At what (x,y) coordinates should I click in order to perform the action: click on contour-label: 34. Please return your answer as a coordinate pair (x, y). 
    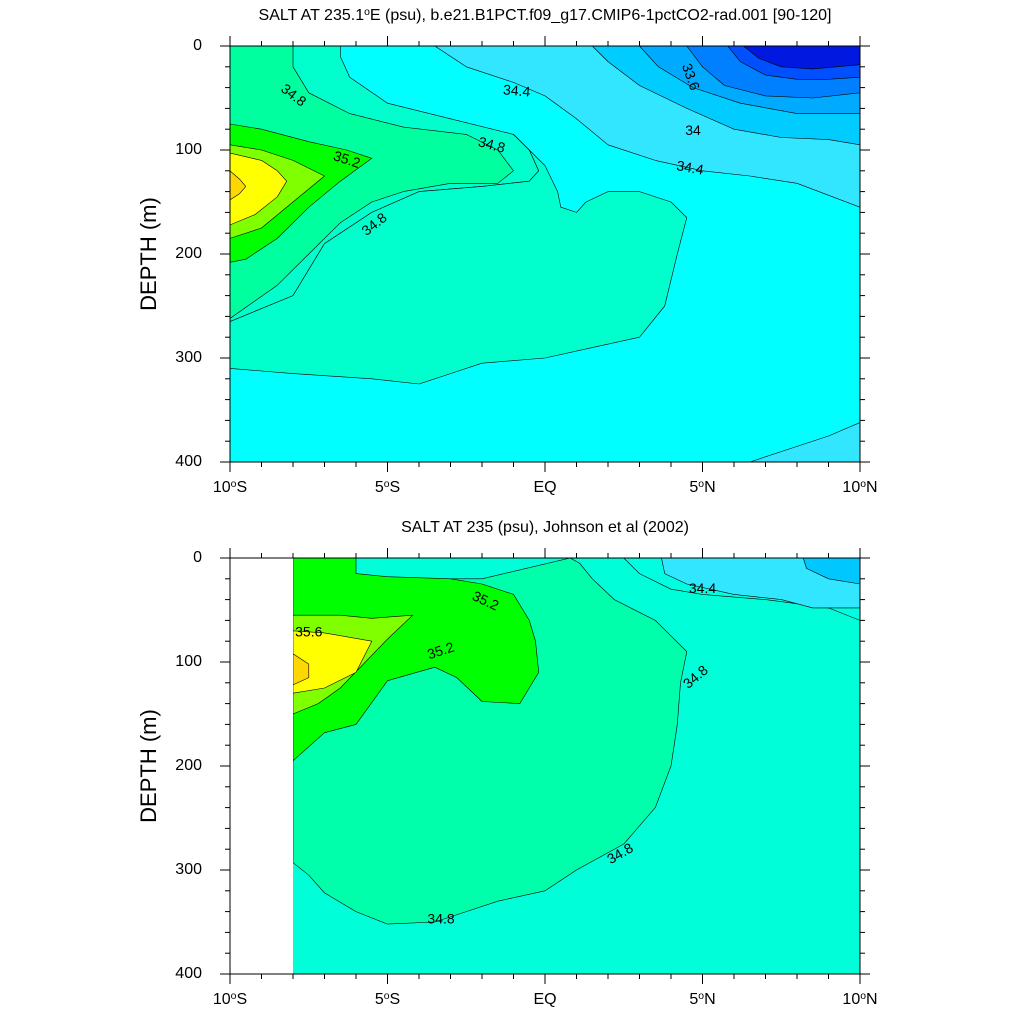
    Looking at the image, I should click on (693, 130).